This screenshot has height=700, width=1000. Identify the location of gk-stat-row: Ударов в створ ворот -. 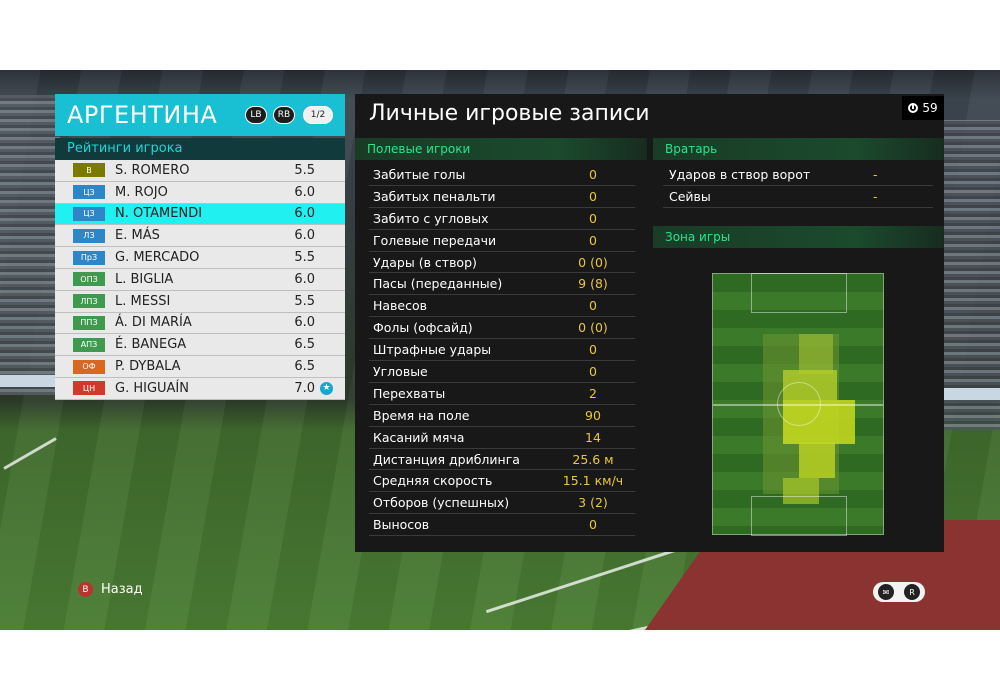
(798, 175).